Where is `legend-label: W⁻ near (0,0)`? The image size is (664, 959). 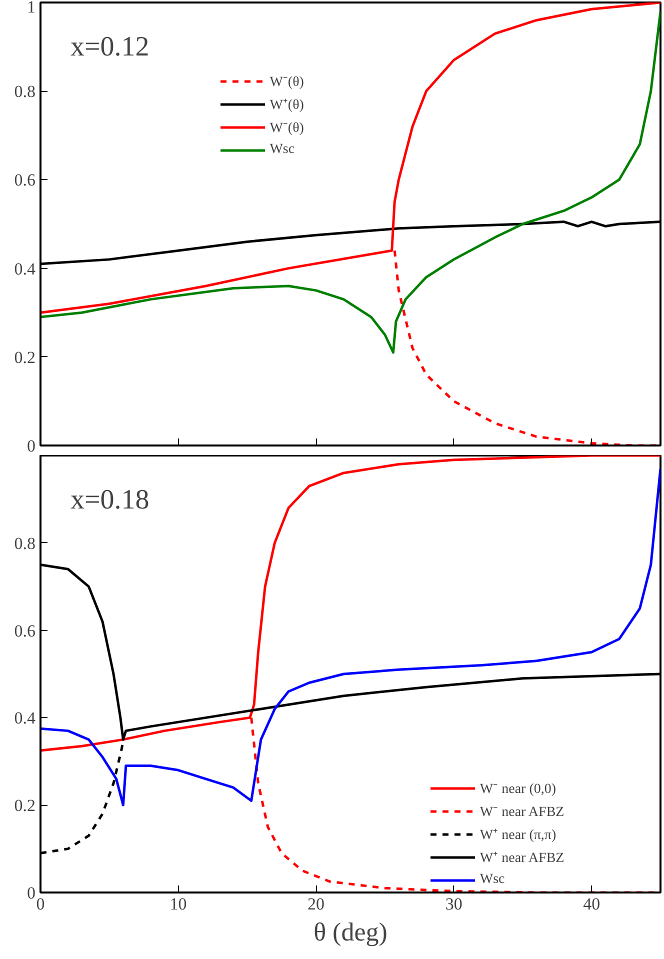 legend-label: W⁻ near (0,0) is located at coordinates (518, 789).